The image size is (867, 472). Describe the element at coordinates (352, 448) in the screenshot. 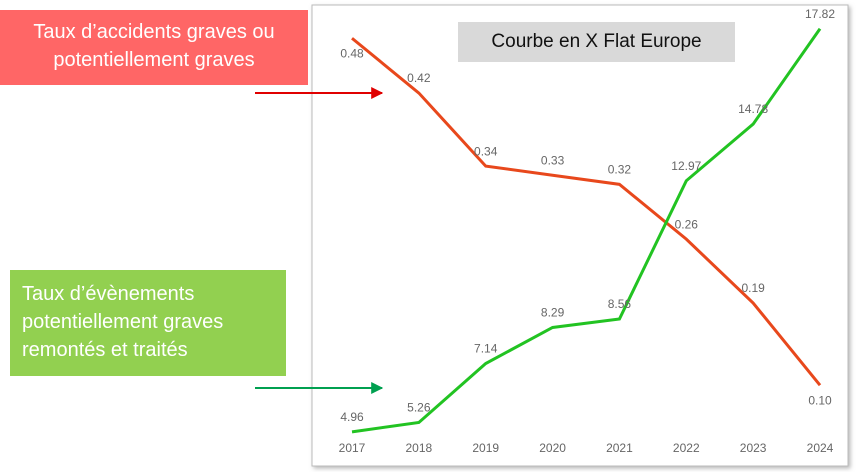

I see `x-tick-label: 2017` at that location.